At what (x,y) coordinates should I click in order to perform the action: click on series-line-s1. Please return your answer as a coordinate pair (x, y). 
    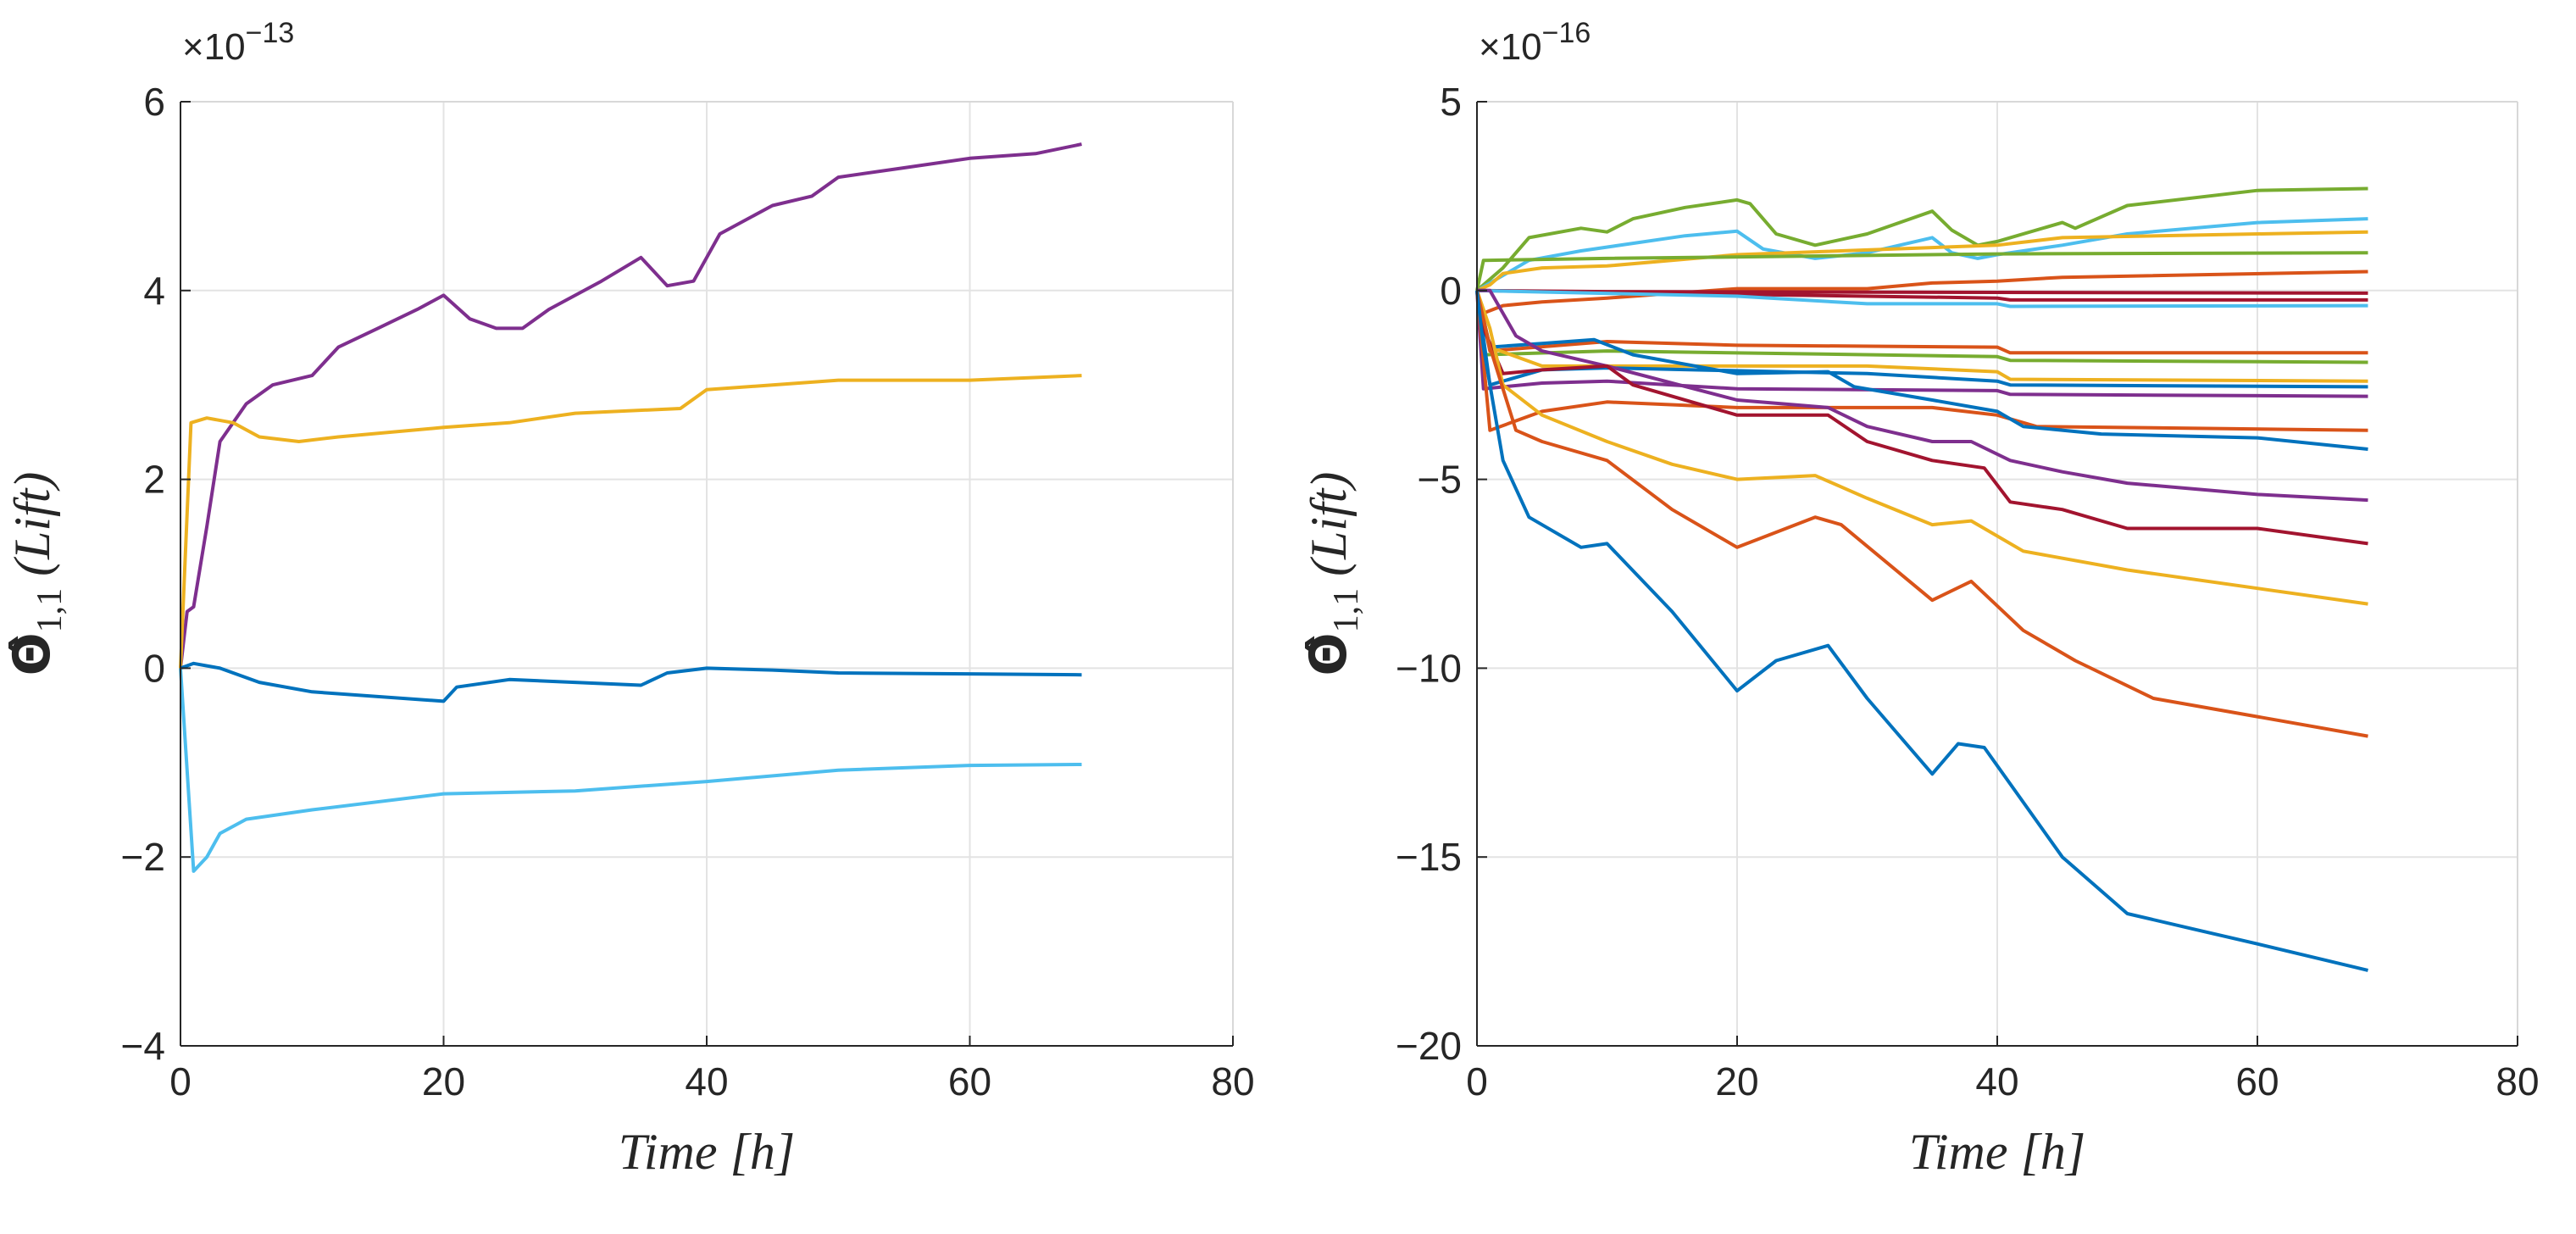
    Looking at the image, I should click on (630, 405).